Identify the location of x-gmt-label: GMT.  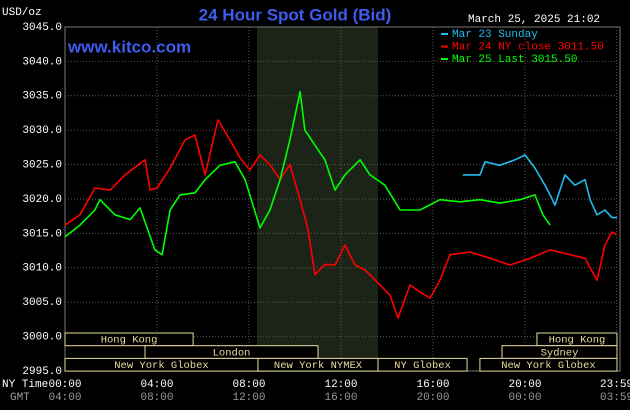
(20, 398).